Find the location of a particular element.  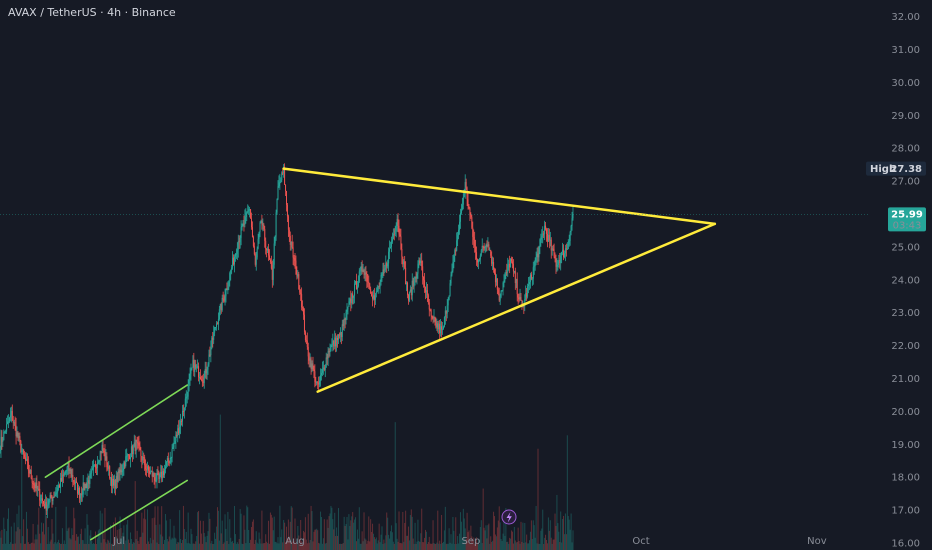

y-tick-label: 19.00 is located at coordinates (905, 445).